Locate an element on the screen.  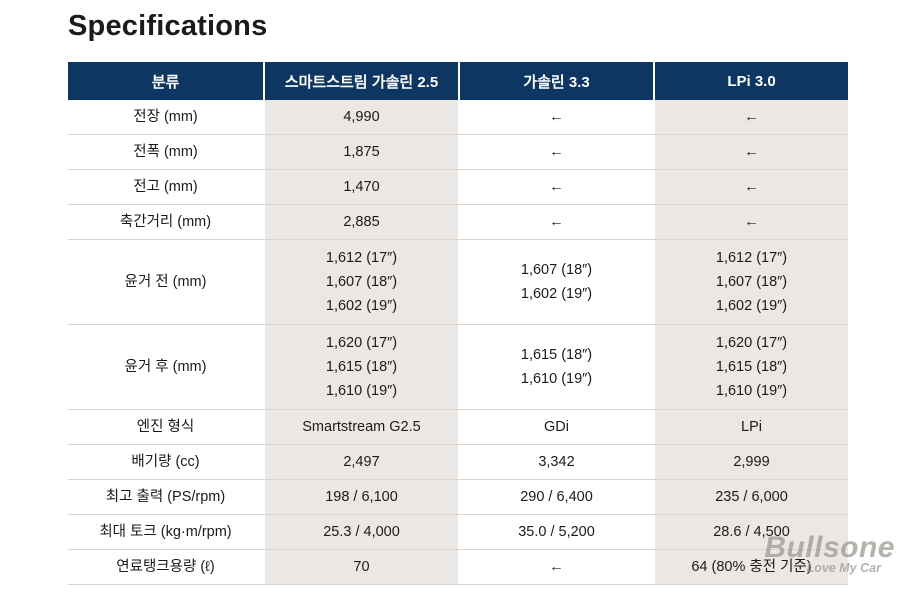
value-cell: GDi is located at coordinates (555, 427).